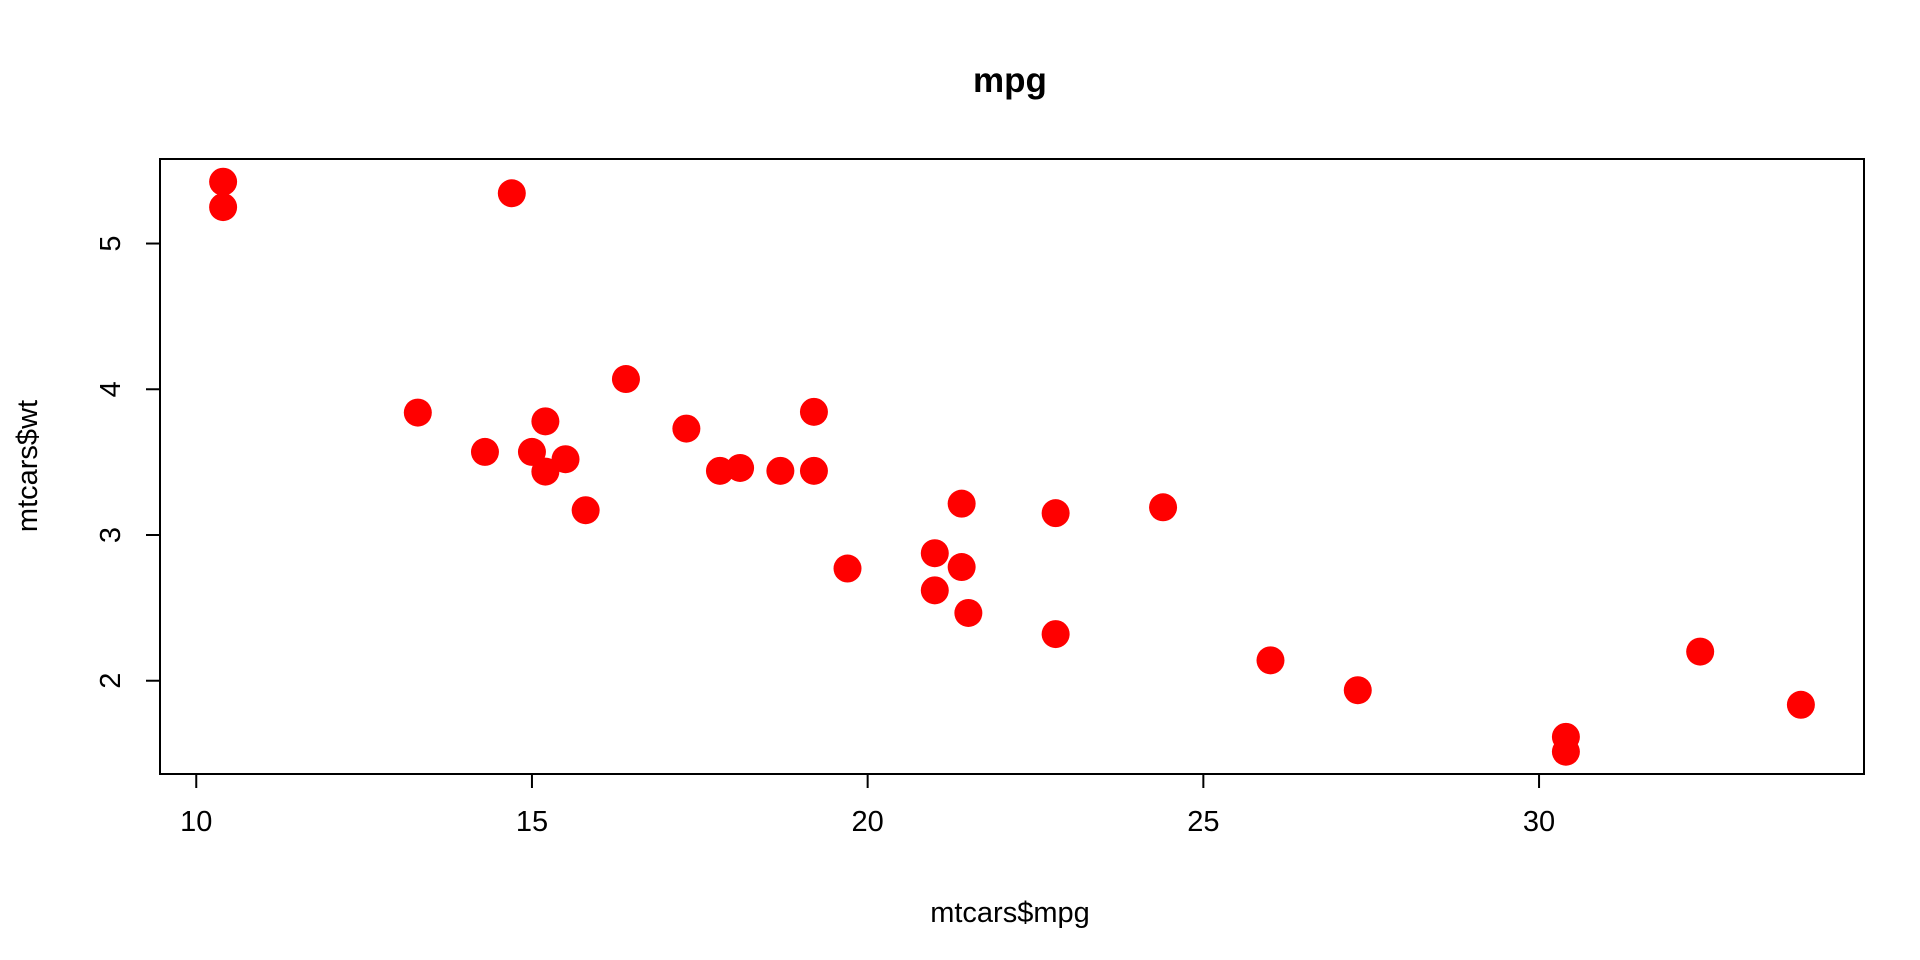 This screenshot has height=960, width=1920. Describe the element at coordinates (532, 822) in the screenshot. I see `x-tick-label: 15` at that location.